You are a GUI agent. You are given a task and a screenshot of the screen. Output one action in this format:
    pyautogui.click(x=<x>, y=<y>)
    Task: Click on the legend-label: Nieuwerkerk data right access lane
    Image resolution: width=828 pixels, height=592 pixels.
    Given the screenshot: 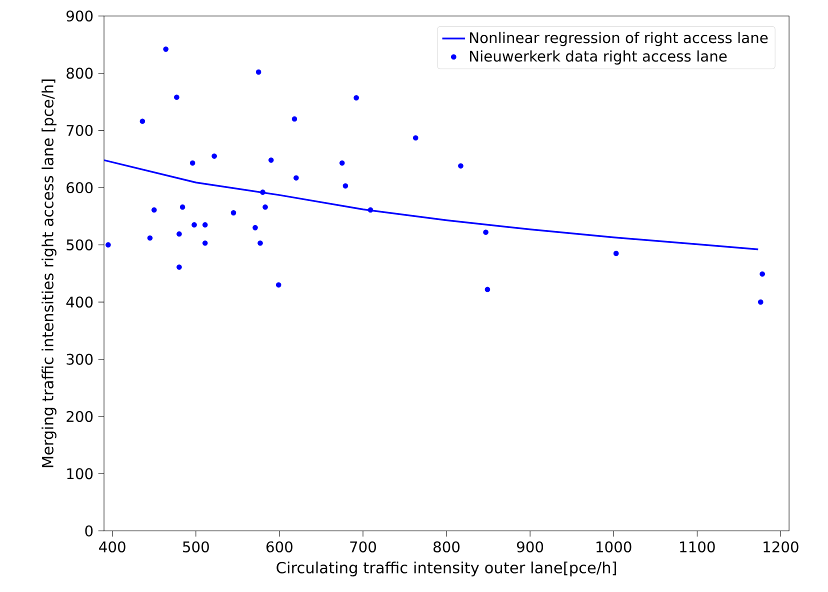 What is the action you would take?
    pyautogui.click(x=598, y=57)
    